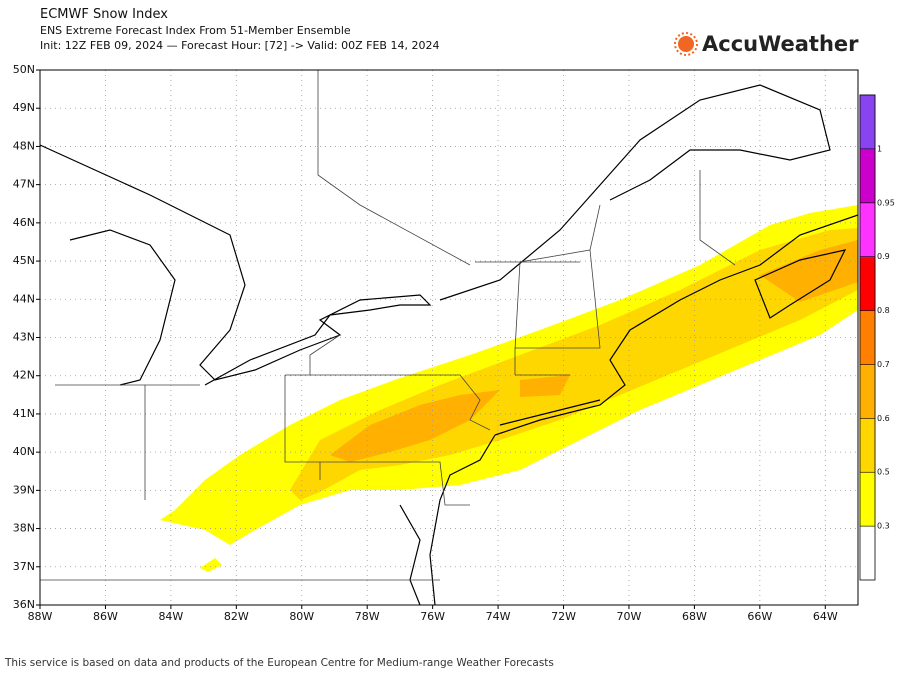 The image size is (900, 675). I want to click on colorbar-frame, so click(867, 337).